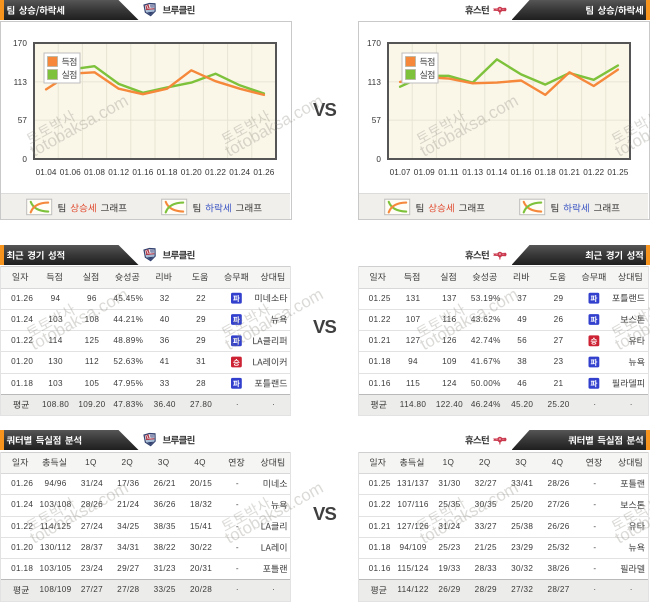 The height and width of the screenshot is (602, 650). Describe the element at coordinates (94, 172) in the screenshot. I see `svg-text: 01.08` at that location.